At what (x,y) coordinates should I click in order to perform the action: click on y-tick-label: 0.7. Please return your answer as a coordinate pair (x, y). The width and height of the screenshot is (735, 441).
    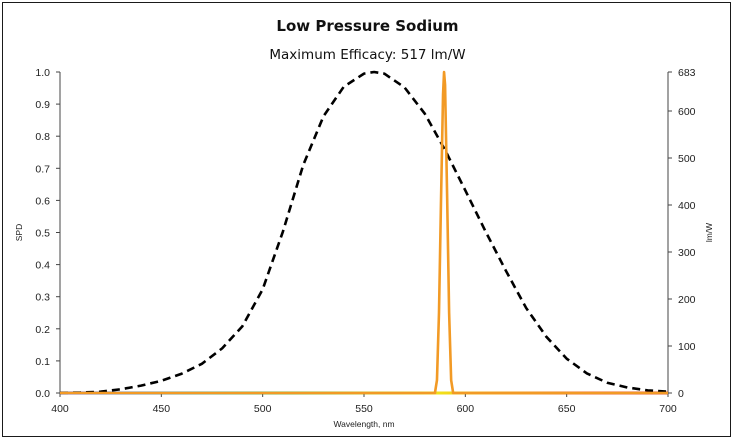
    Looking at the image, I should click on (42, 169).